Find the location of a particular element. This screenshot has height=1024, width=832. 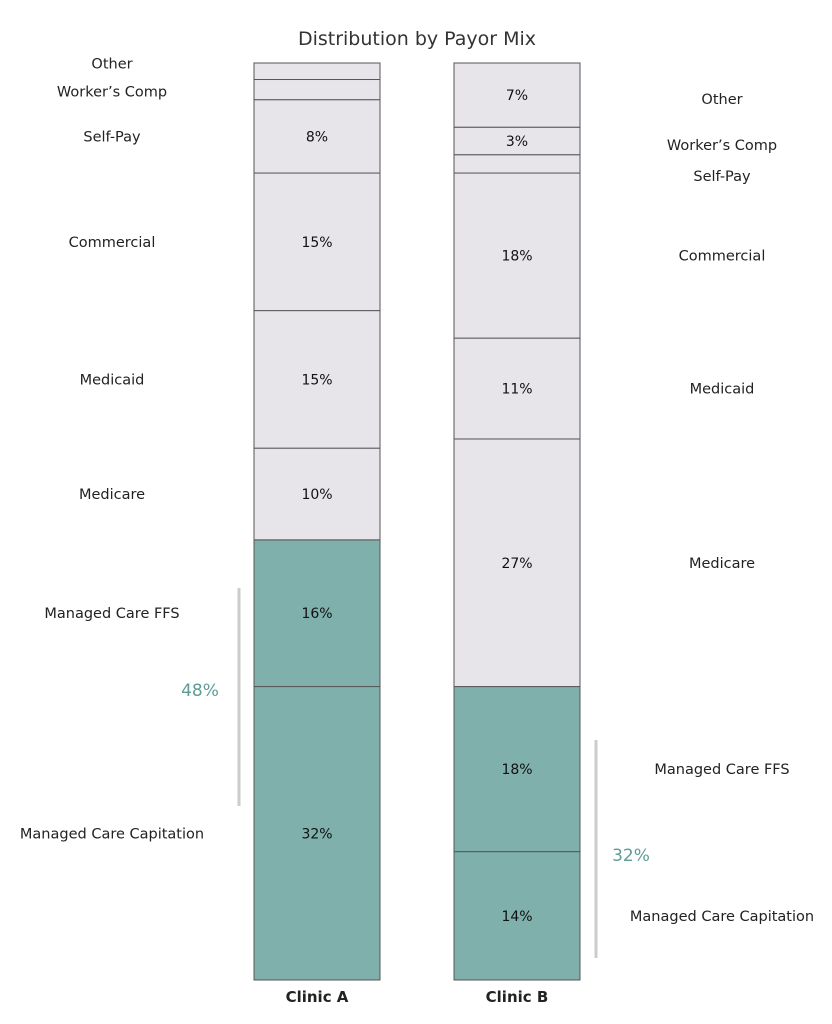

data-label-clinic-a-managed-care-ffs: 16% is located at coordinates (316, 614).